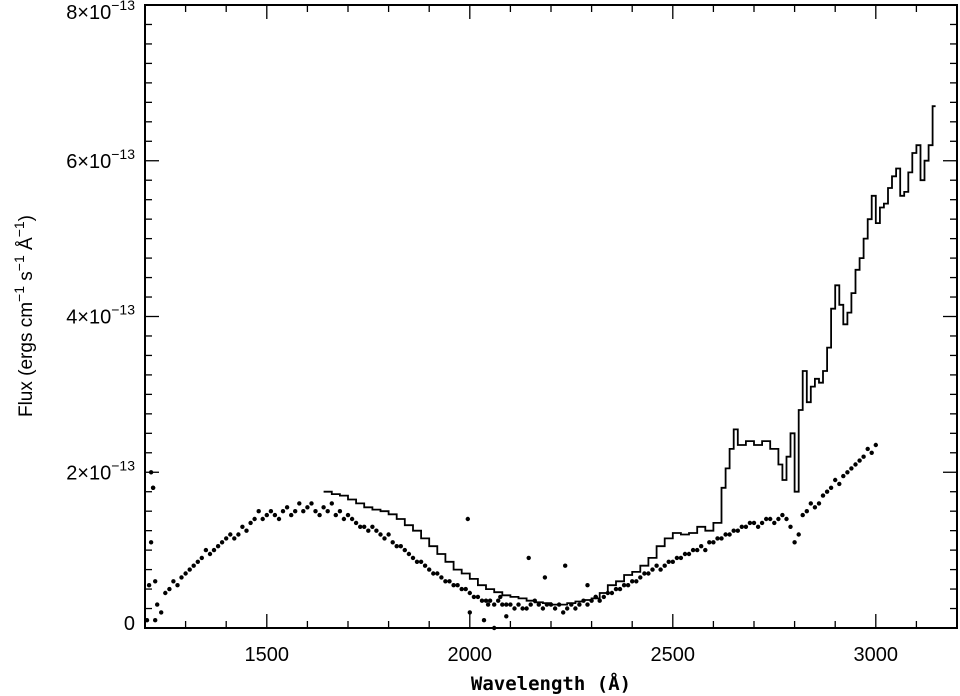 The height and width of the screenshot is (696, 960). What do you see at coordinates (100, 317) in the screenshot?
I see `y-tick-labels: 0 2×10−13 4×10−13 6×10−13 8×10−13` at bounding box center [100, 317].